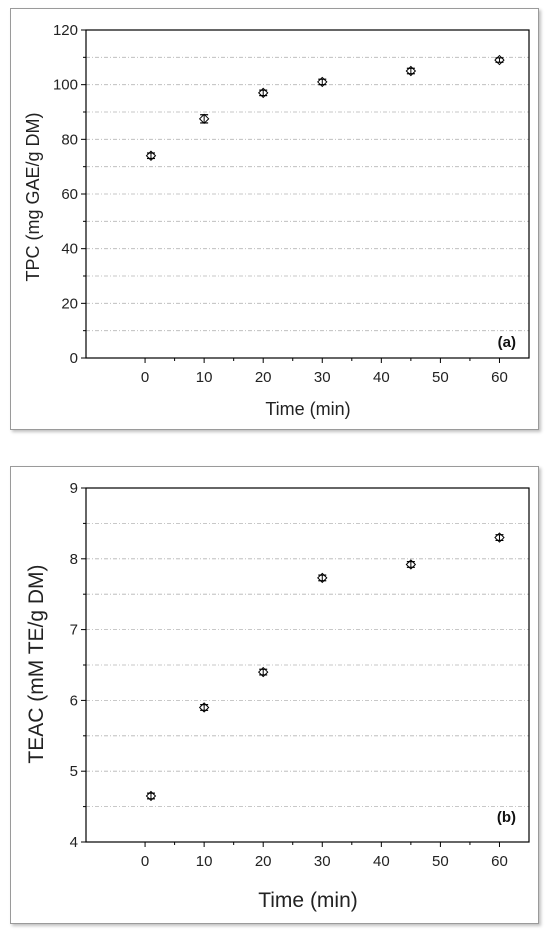 The height and width of the screenshot is (930, 550). What do you see at coordinates (74, 771) in the screenshot?
I see `chart-b-y-tick-label: 5` at bounding box center [74, 771].